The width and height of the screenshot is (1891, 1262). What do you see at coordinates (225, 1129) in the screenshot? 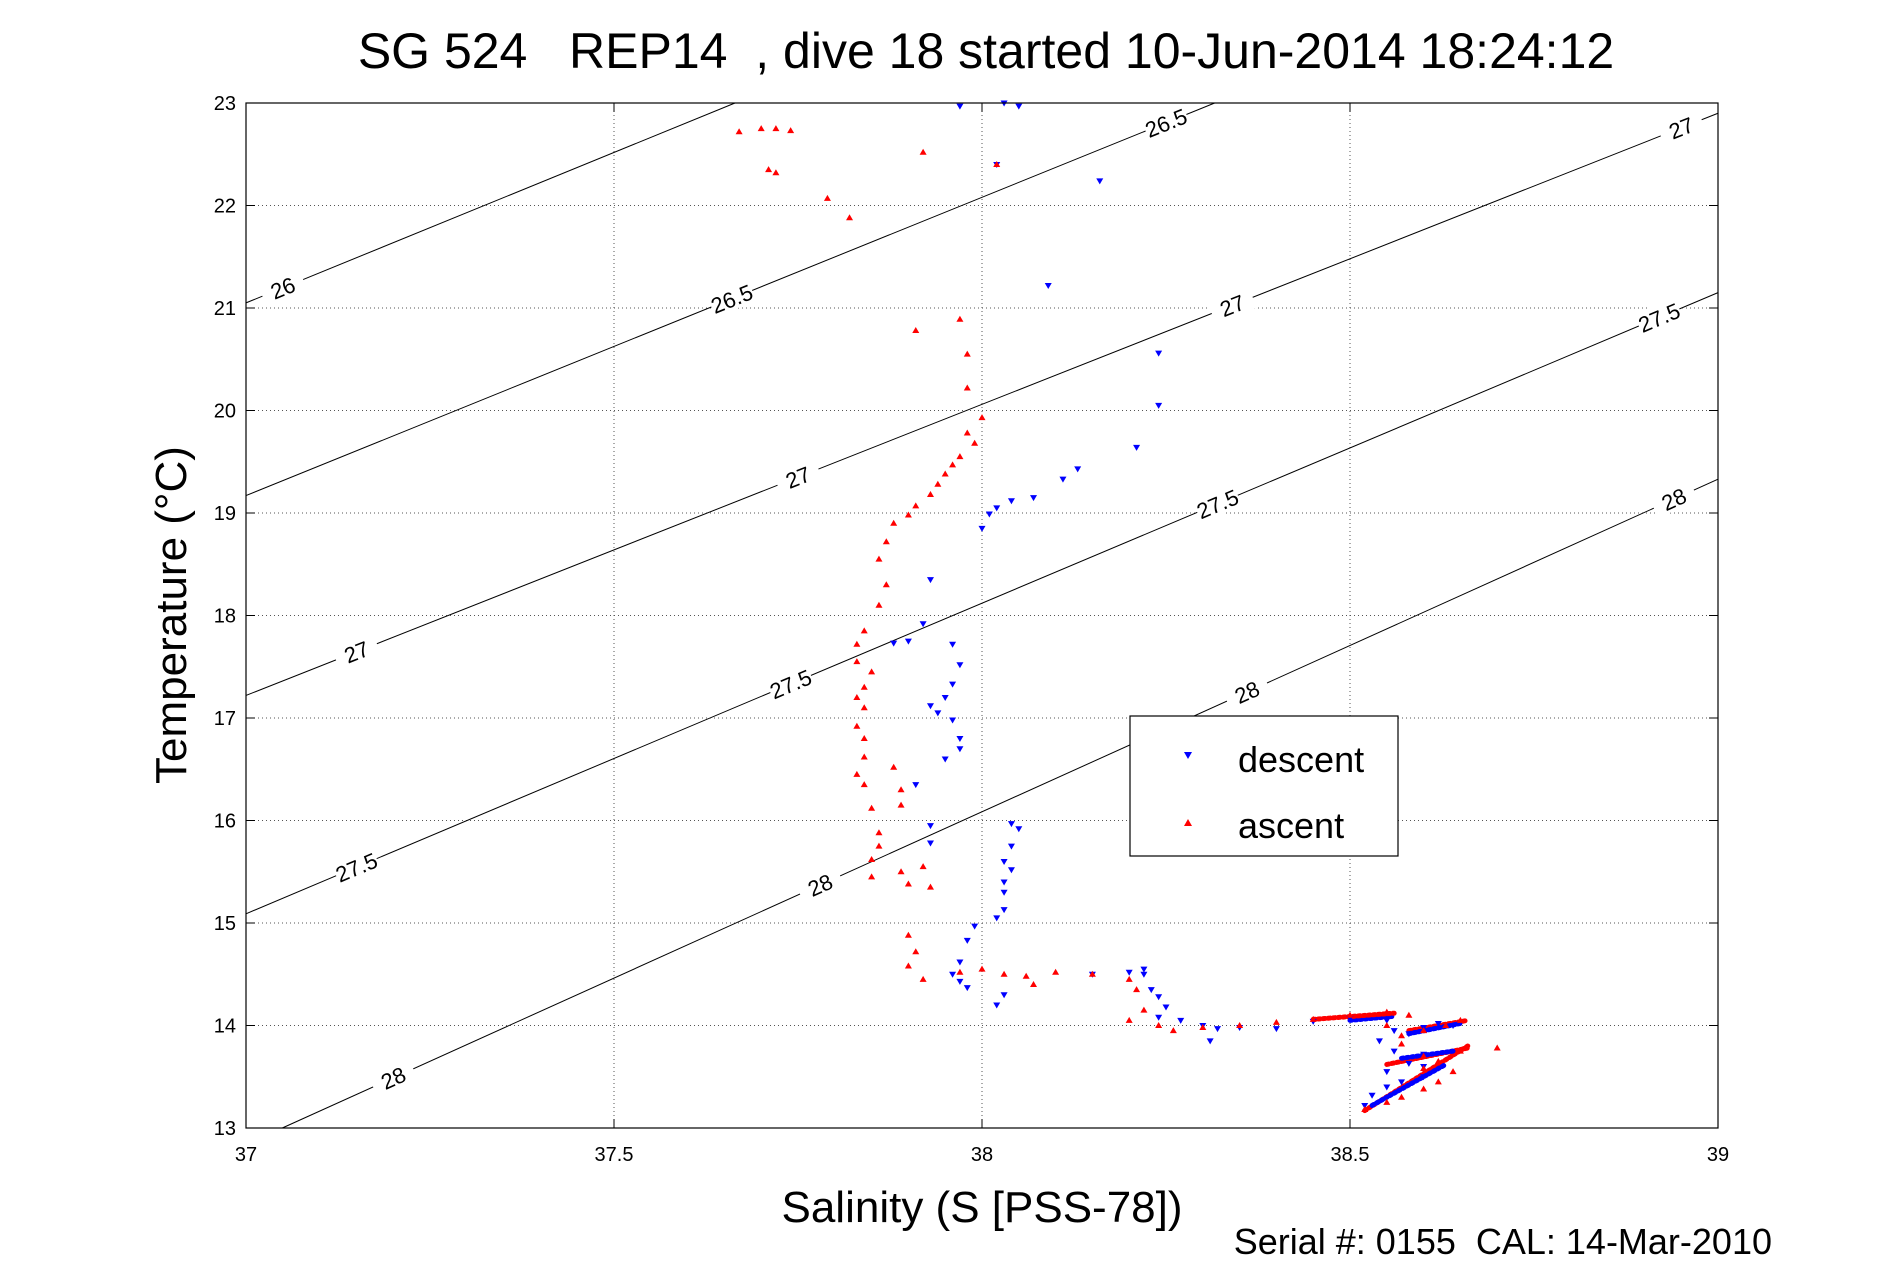
I see `y-tick-label: 13` at bounding box center [225, 1129].